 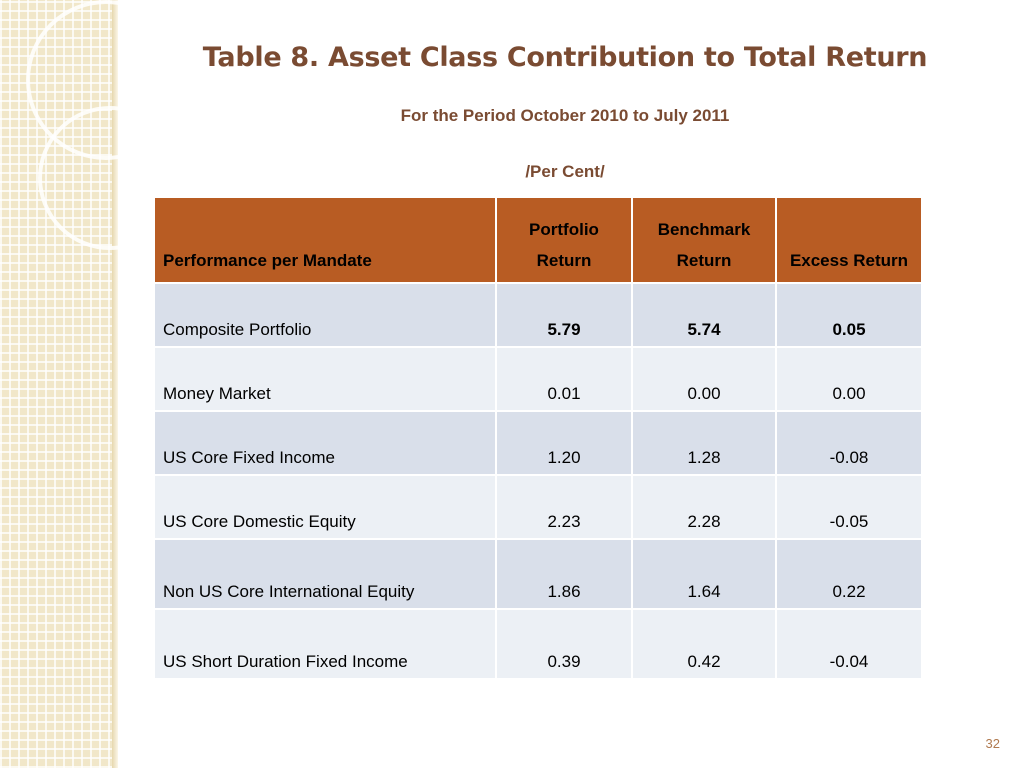 I want to click on row-mandate: Composite Portfolio, so click(x=325, y=315).